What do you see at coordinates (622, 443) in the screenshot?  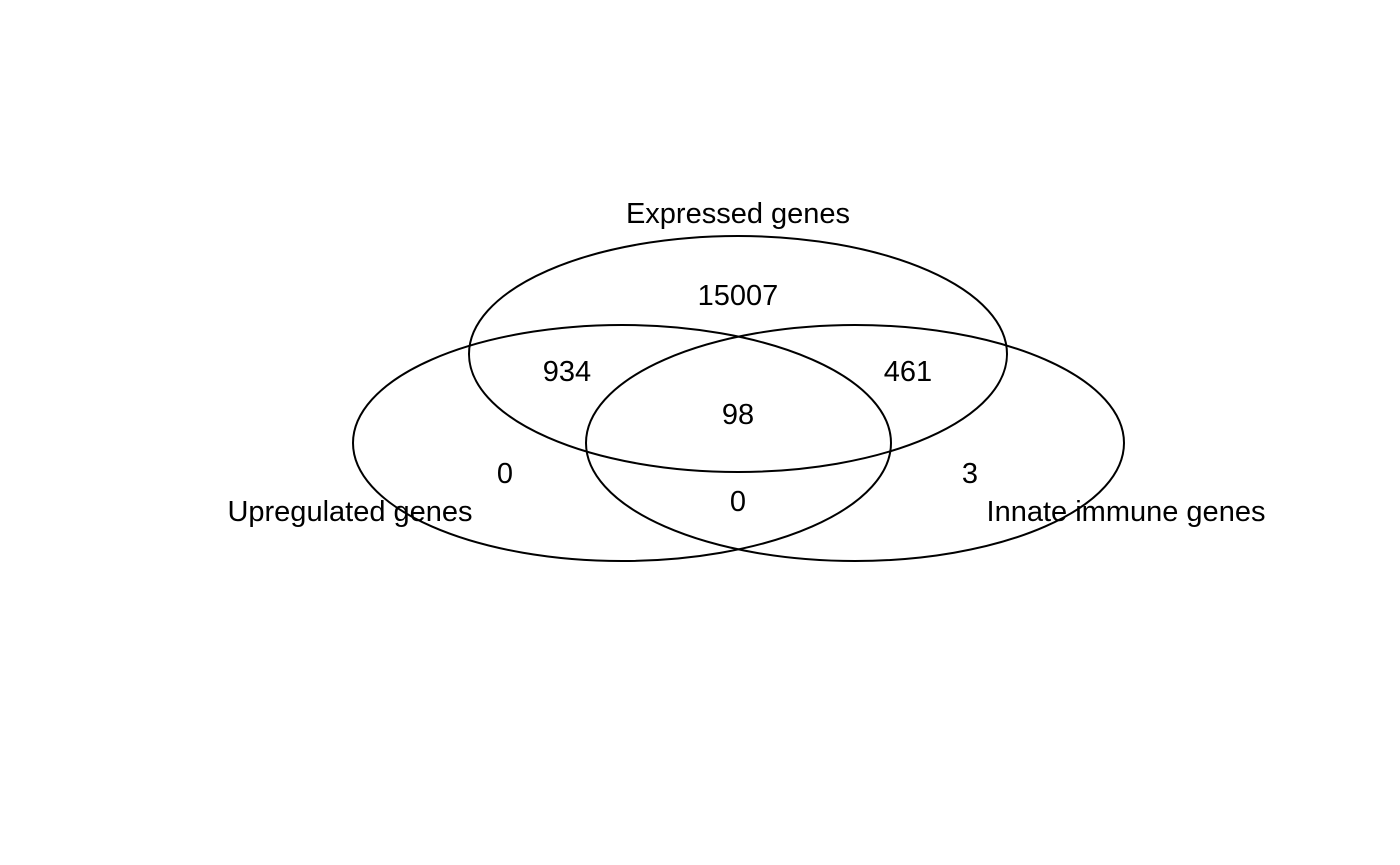 I see `upregulated-genes-ellipse` at bounding box center [622, 443].